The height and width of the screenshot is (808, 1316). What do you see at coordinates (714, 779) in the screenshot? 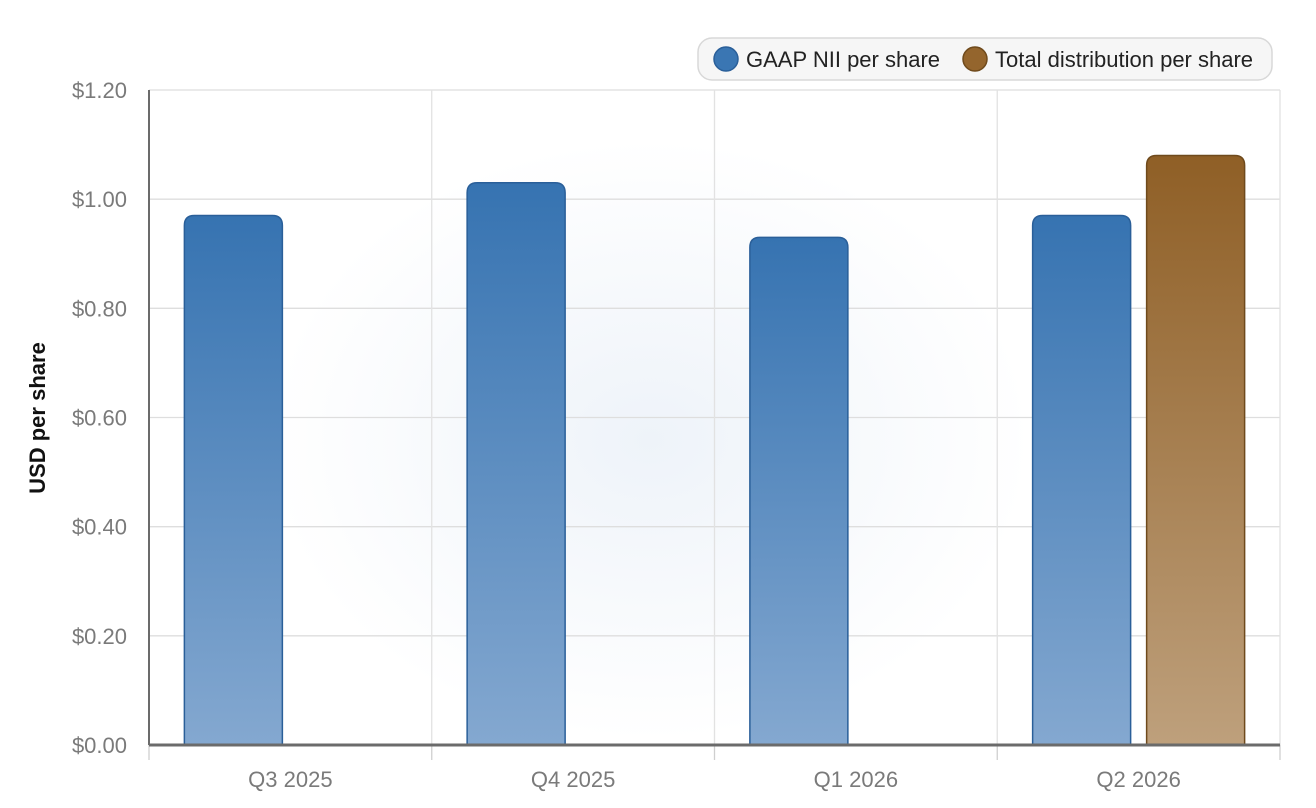
I see `x-tick-labels: Q3 2025 Q4 2025 Q1 2026 Q2 2026` at bounding box center [714, 779].